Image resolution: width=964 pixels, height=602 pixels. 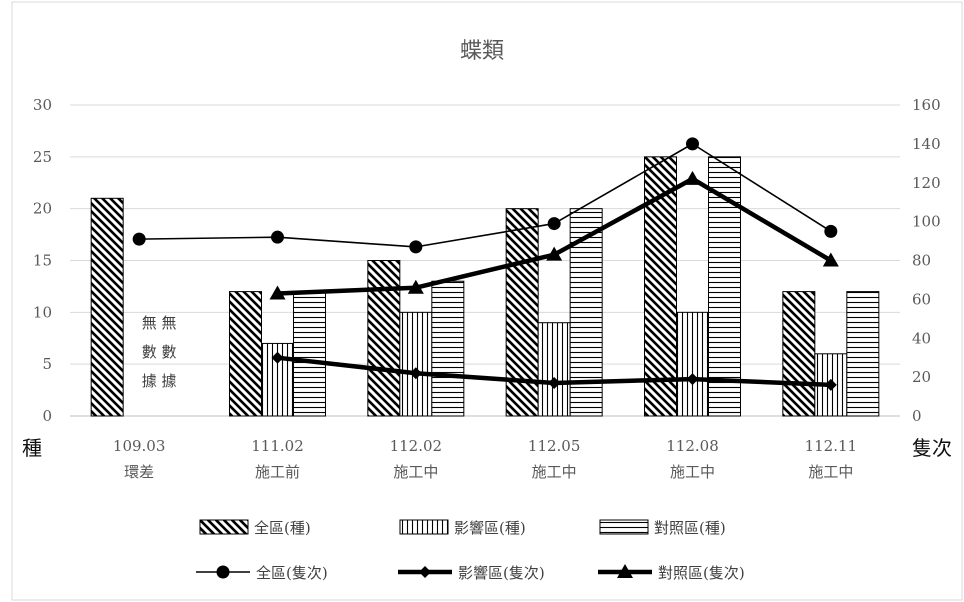 I want to click on y-right-tick-label: 120, so click(x=926, y=183).